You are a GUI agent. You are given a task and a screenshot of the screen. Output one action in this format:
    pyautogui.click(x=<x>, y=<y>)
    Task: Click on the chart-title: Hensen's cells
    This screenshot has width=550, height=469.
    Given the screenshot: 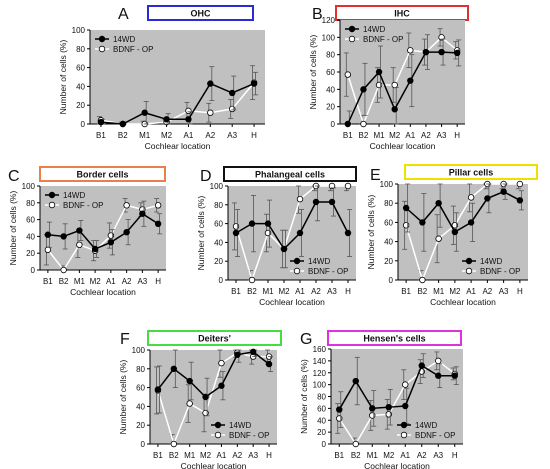 What is the action you would take?
    pyautogui.click(x=394, y=339)
    